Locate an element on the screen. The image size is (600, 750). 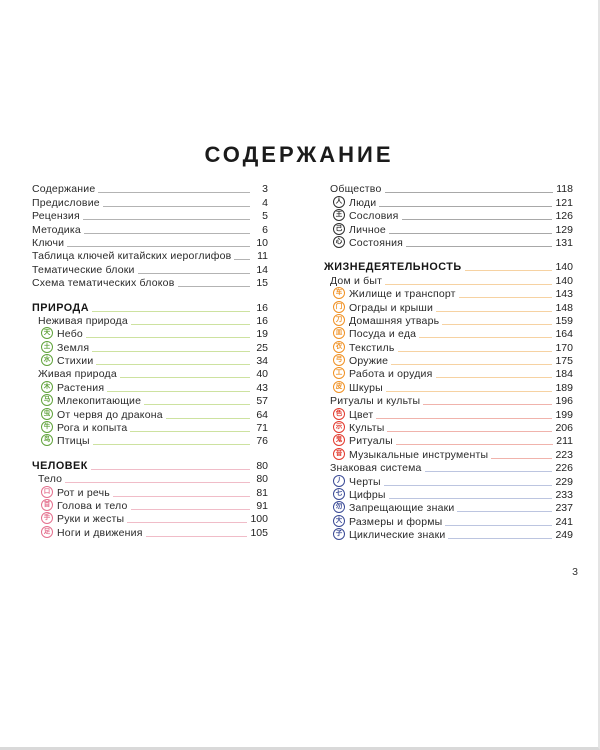
toc-entry: Дом и быт 140 is located at coordinates (448, 280).